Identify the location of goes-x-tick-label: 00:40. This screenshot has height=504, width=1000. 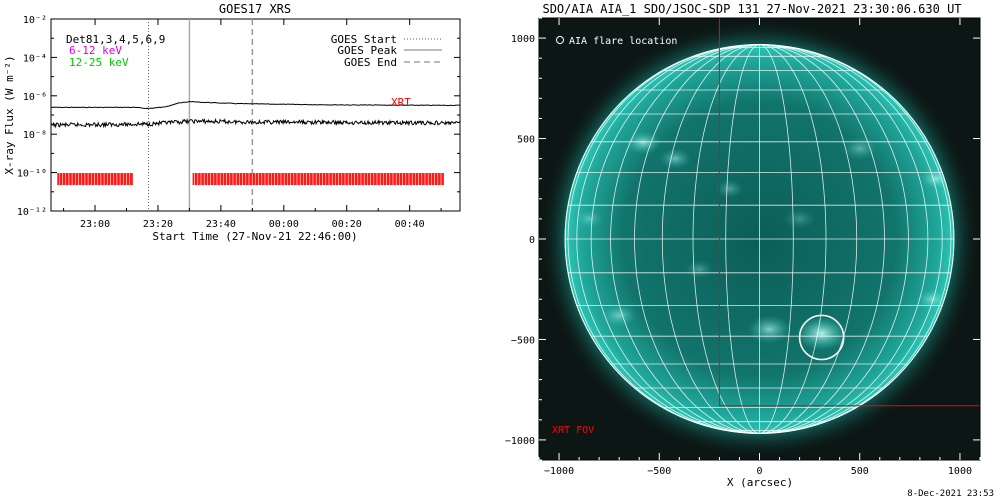
(410, 224).